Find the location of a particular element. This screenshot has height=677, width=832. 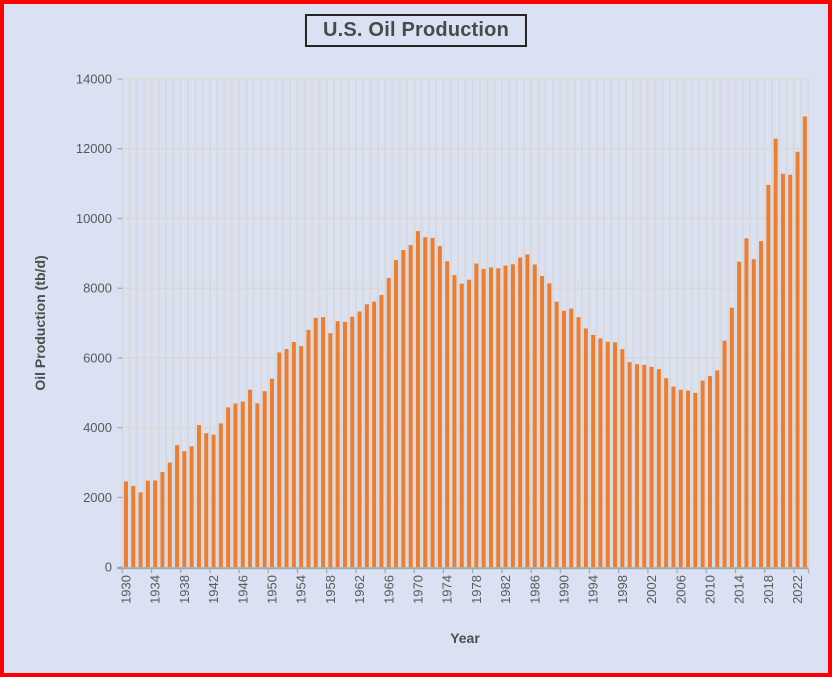

bar-1957 is located at coordinates (323, 442).